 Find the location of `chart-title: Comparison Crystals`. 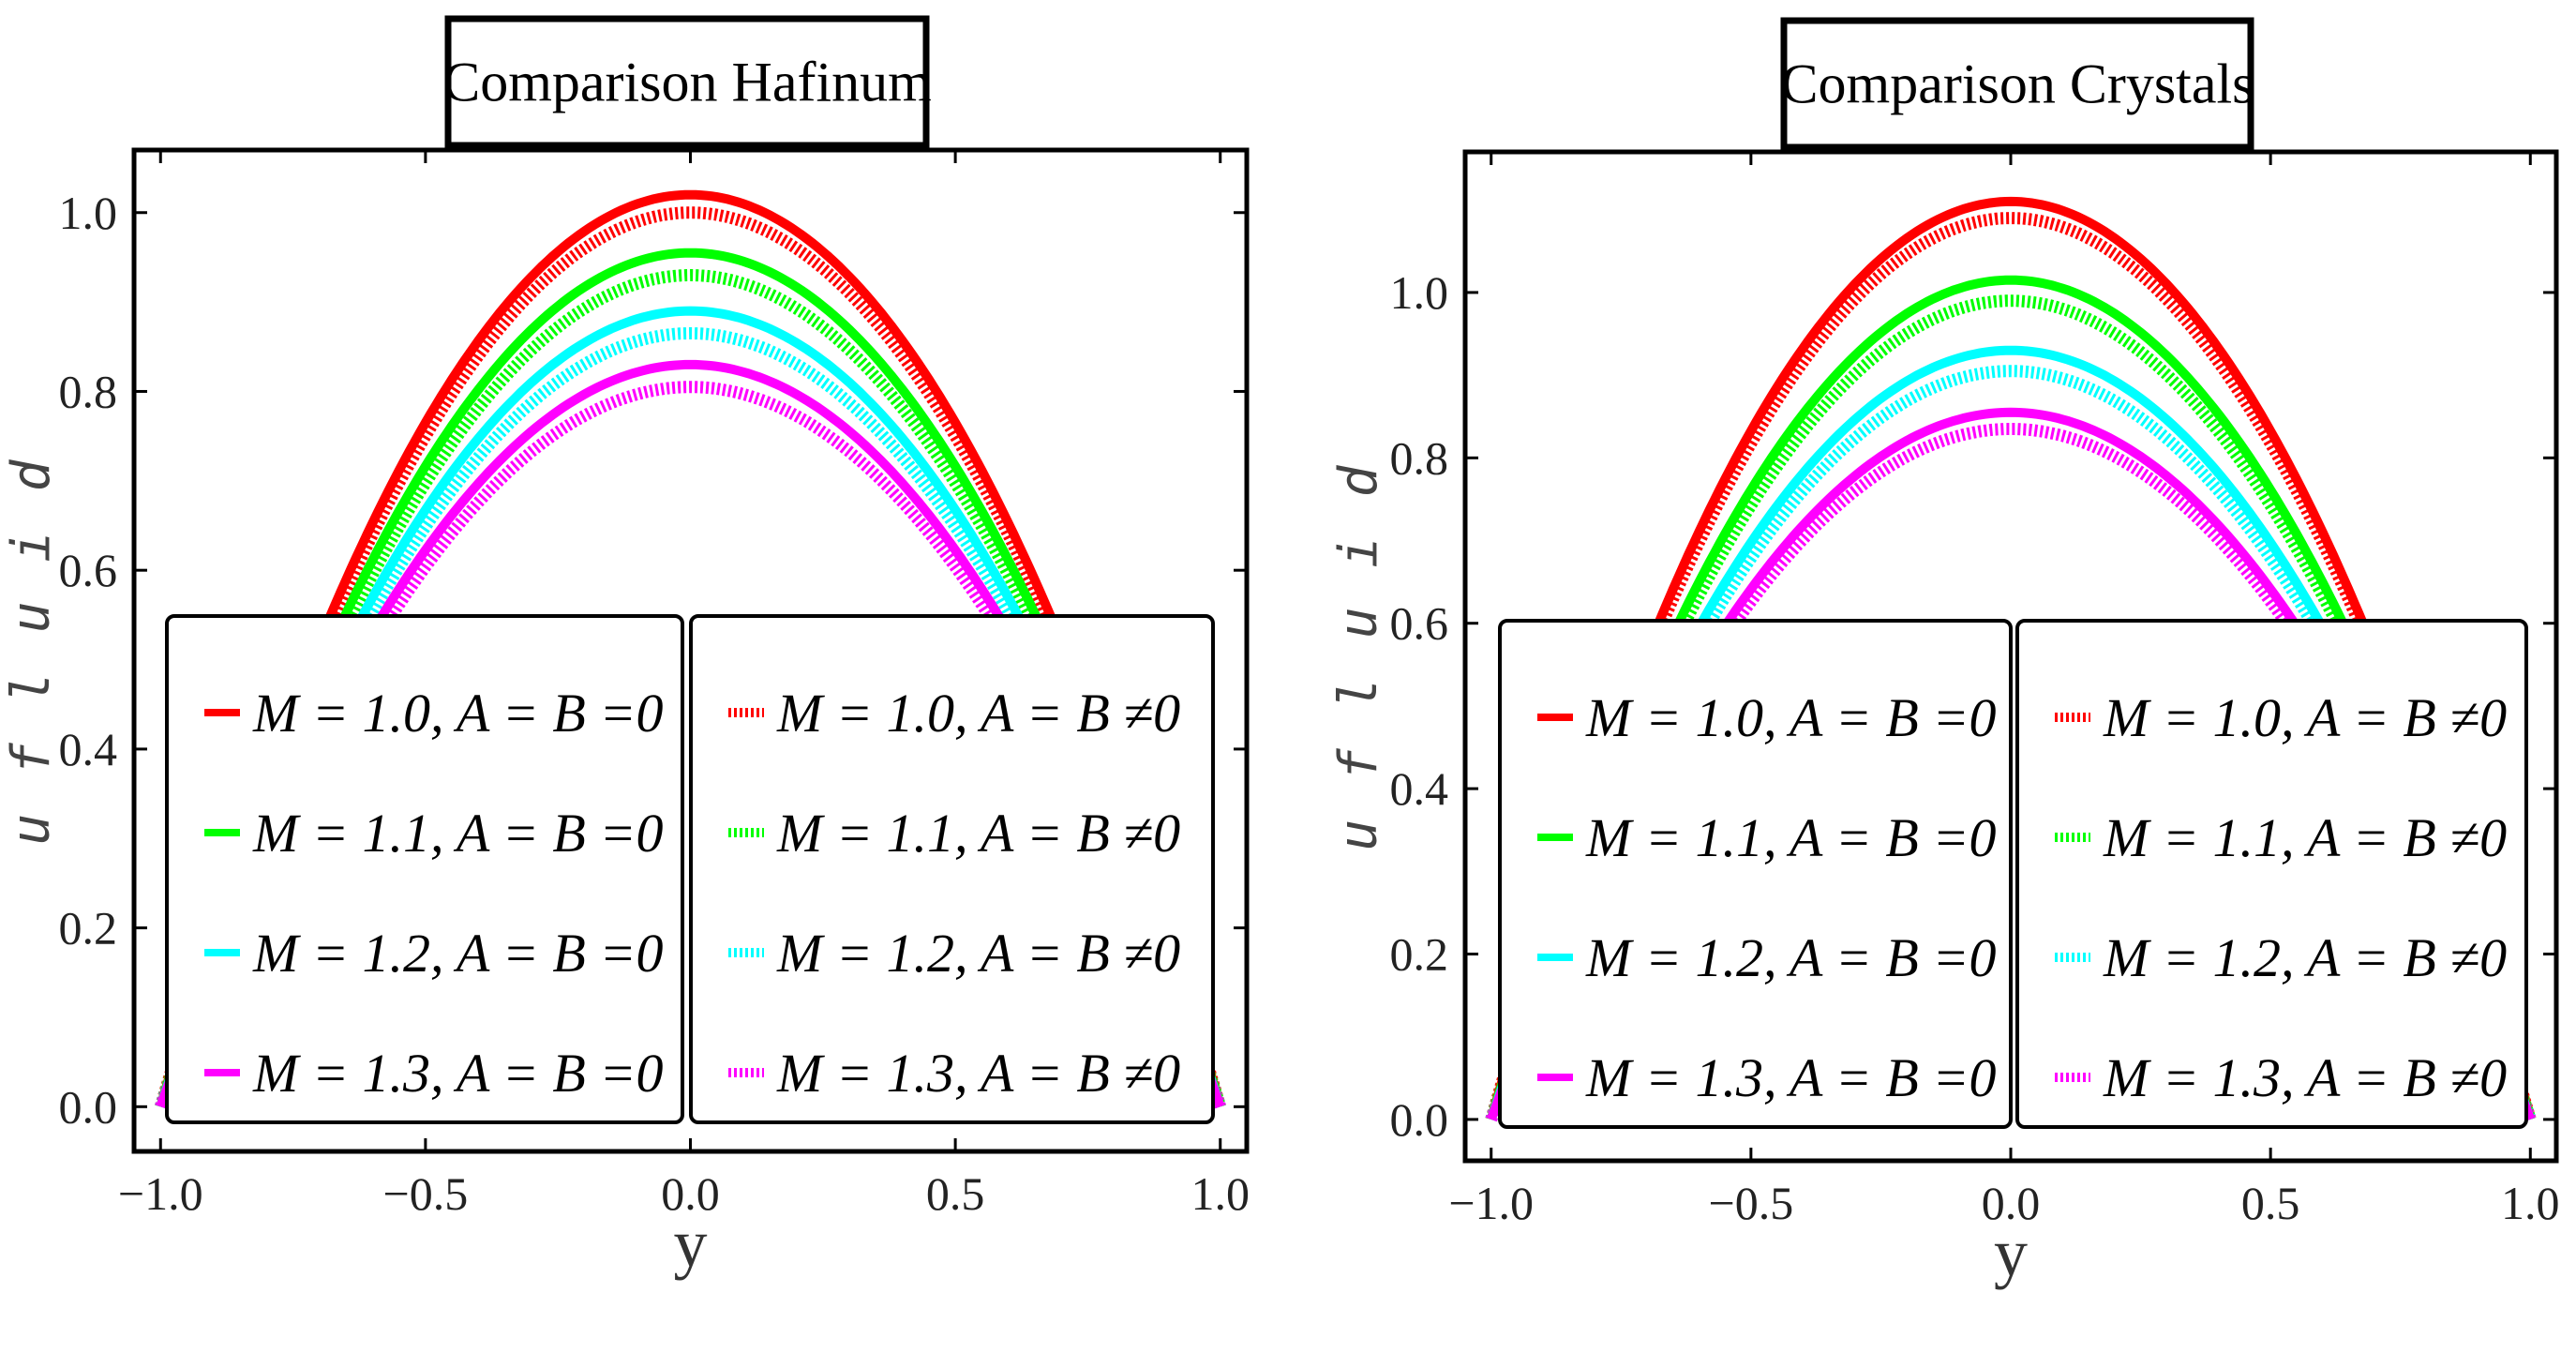

chart-title: Comparison Crystals is located at coordinates (2018, 84).